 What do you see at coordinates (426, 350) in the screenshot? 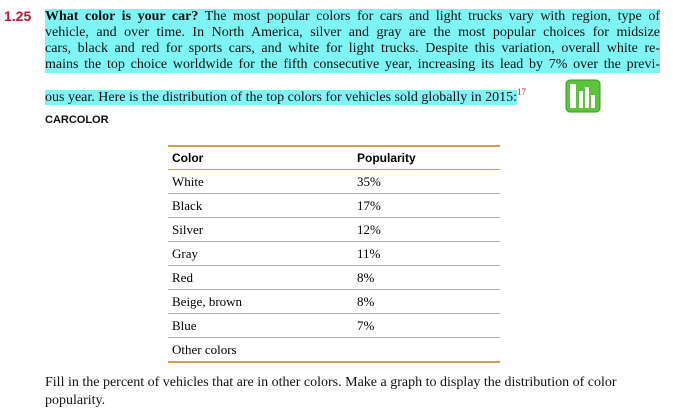
I see `table-cell` at bounding box center [426, 350].